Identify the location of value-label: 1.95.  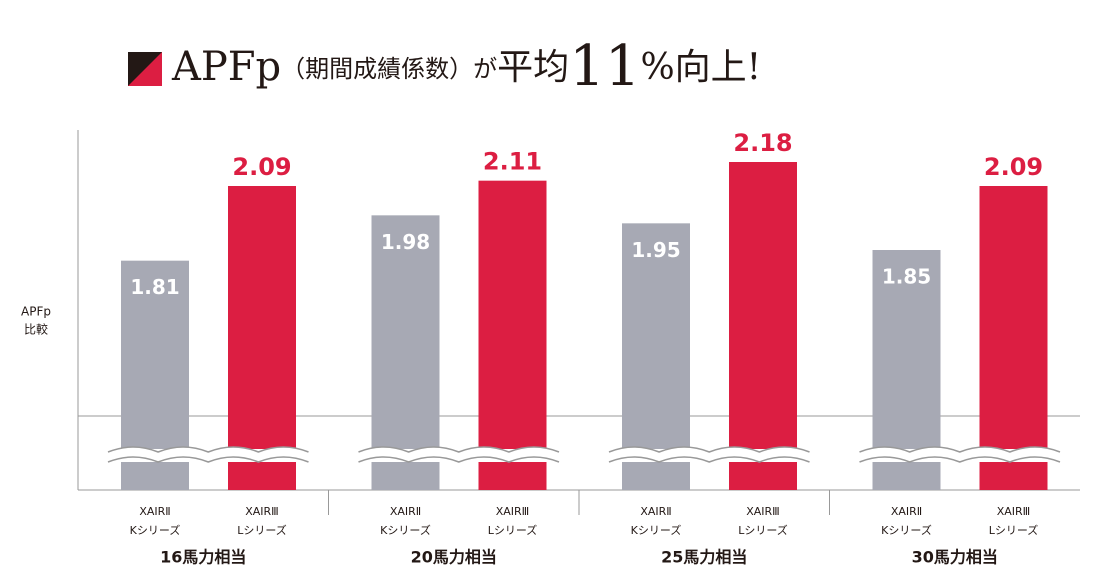
(655, 250).